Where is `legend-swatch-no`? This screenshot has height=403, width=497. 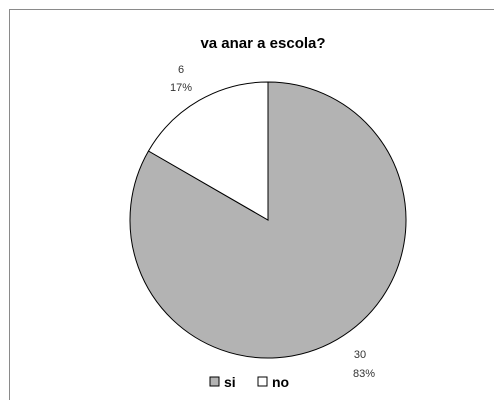
legend-swatch-no is located at coordinates (262, 381).